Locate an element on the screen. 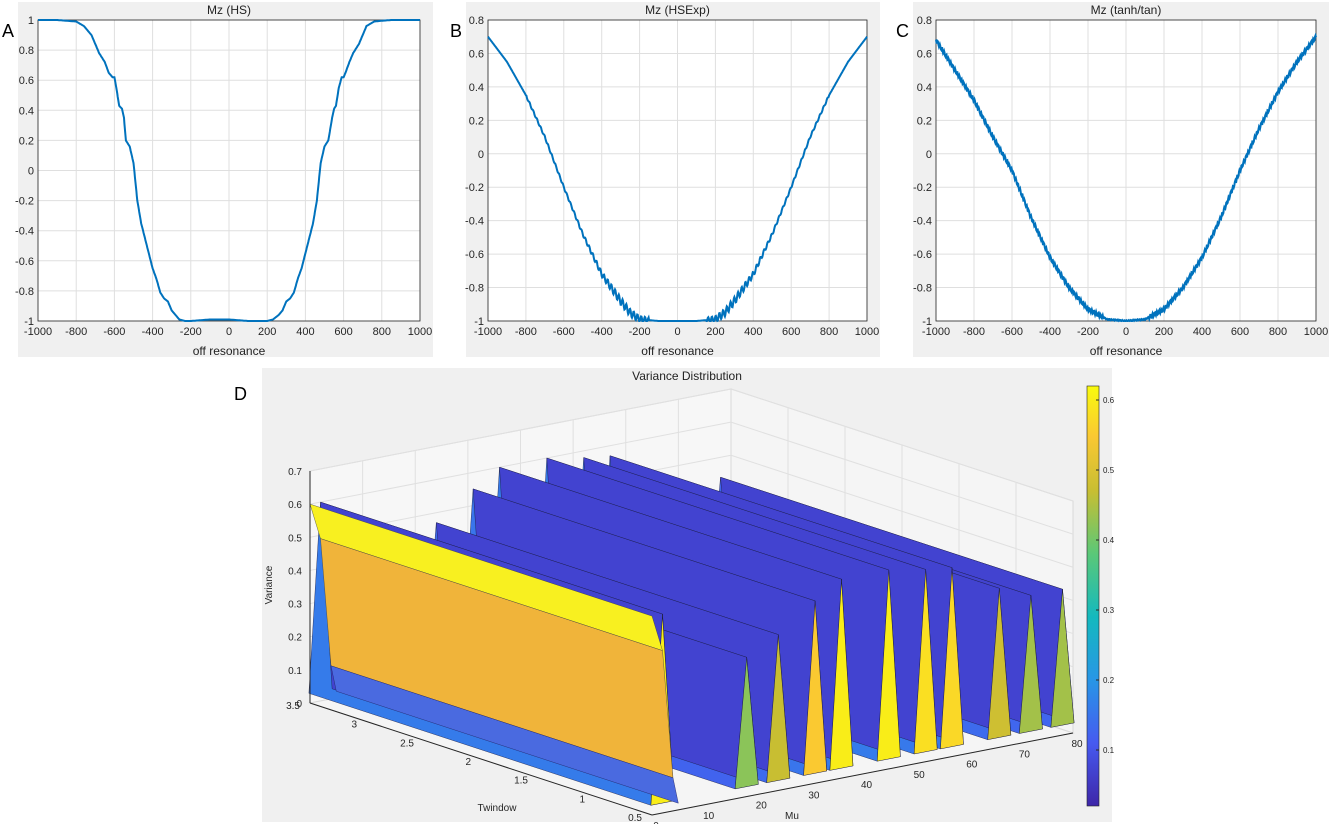  mu-tick-label: 0 is located at coordinates (656, 822).